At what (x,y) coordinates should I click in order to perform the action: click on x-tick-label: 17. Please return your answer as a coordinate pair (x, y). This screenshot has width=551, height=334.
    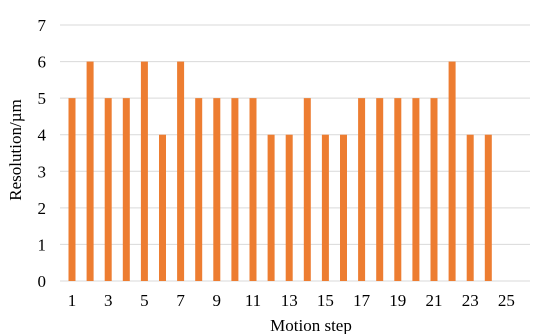
    Looking at the image, I should click on (362, 300).